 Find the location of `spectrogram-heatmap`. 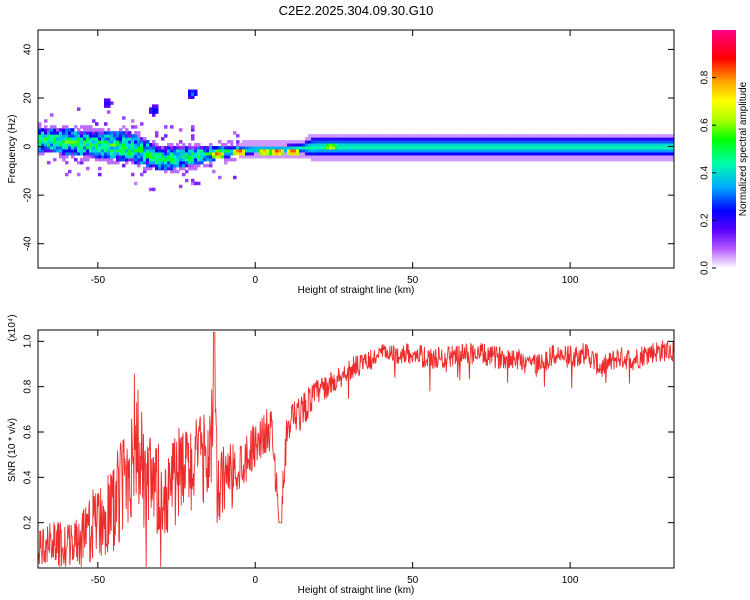

spectrogram-heatmap is located at coordinates (356, 140).